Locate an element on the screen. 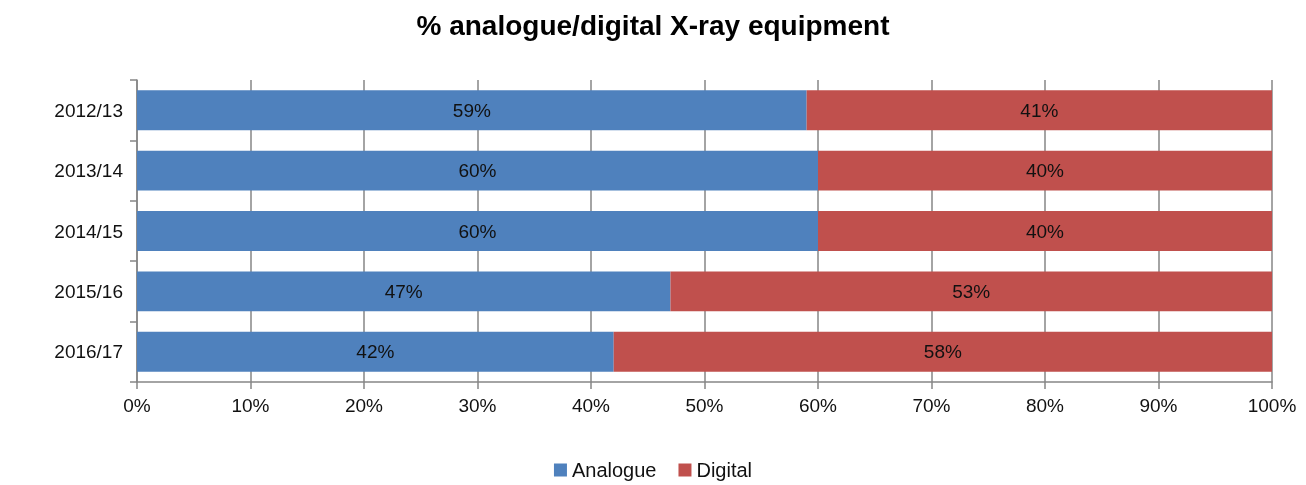  x-tick-label: 60% is located at coordinates (818, 405).